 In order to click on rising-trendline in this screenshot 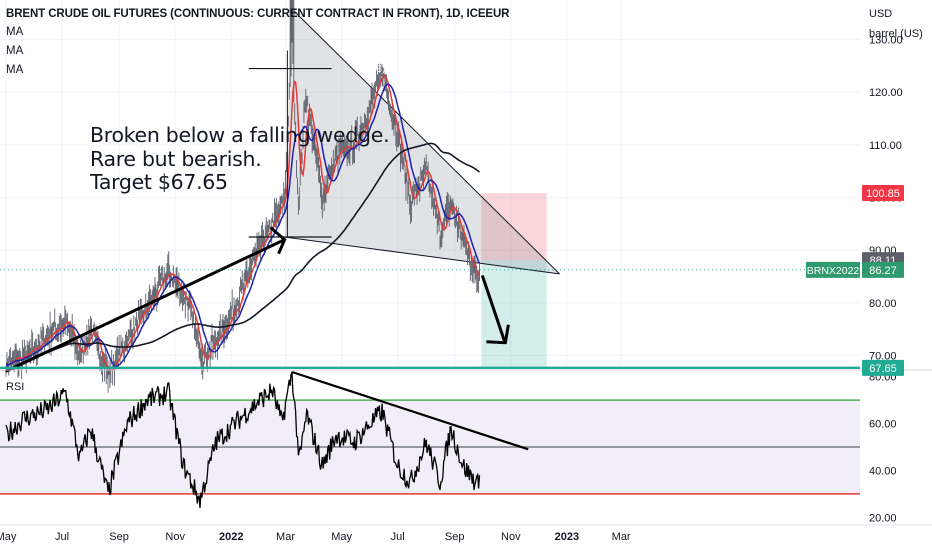, I will do `click(145, 305)`.